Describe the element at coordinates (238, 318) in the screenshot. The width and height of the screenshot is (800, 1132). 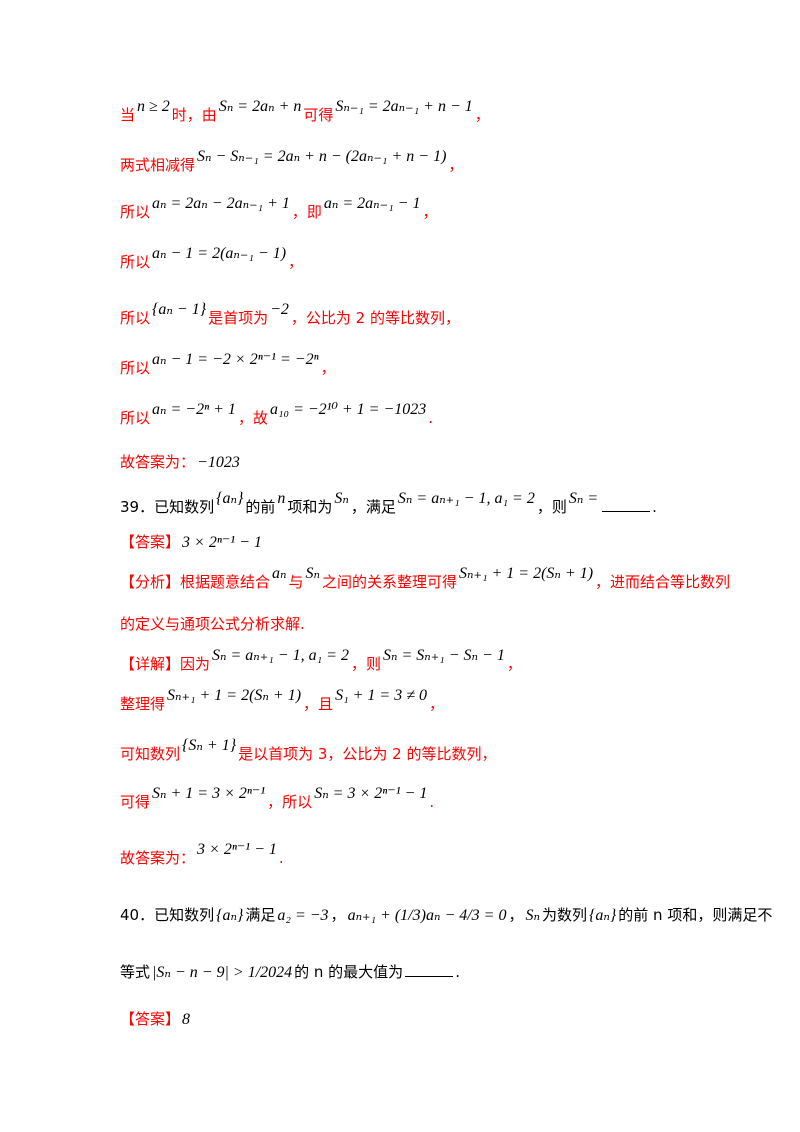
I see `text-segment: 是首项为` at that location.